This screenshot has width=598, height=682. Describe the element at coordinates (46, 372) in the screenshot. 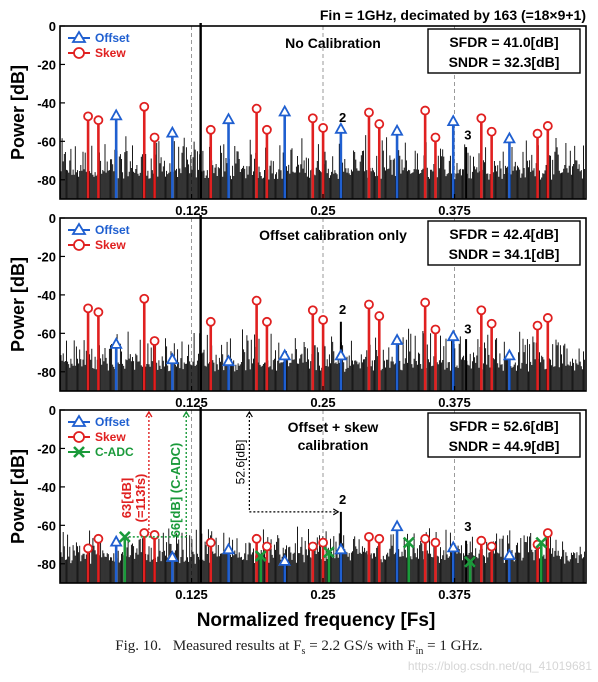

I see `y-tick-label: -80` at that location.